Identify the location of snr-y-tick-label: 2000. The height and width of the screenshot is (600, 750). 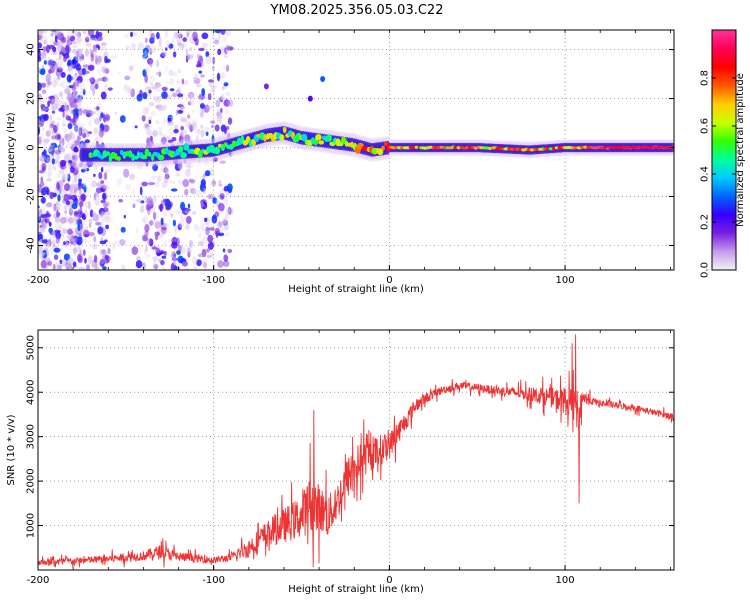
(31, 480).